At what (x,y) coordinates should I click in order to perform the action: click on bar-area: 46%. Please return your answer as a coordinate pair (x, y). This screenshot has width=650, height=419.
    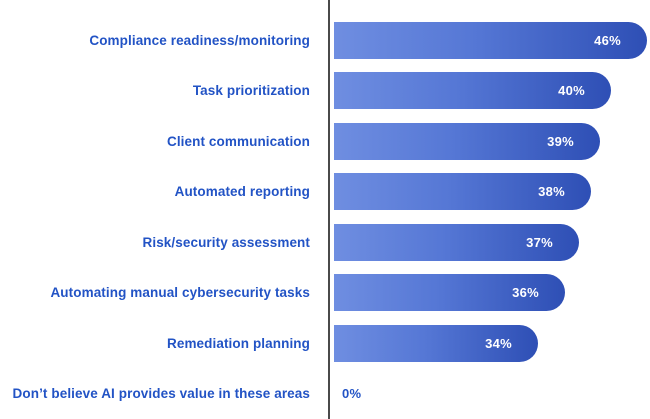
    Looking at the image, I should click on (492, 40).